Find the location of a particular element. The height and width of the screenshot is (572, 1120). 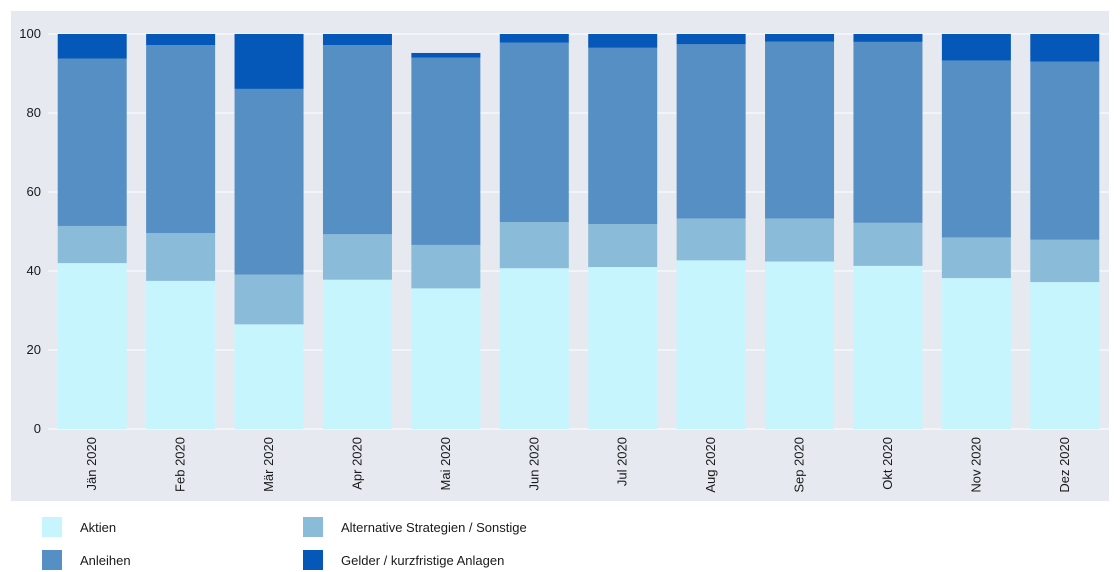

legend-label-anleihen: Anleihen is located at coordinates (105, 560).